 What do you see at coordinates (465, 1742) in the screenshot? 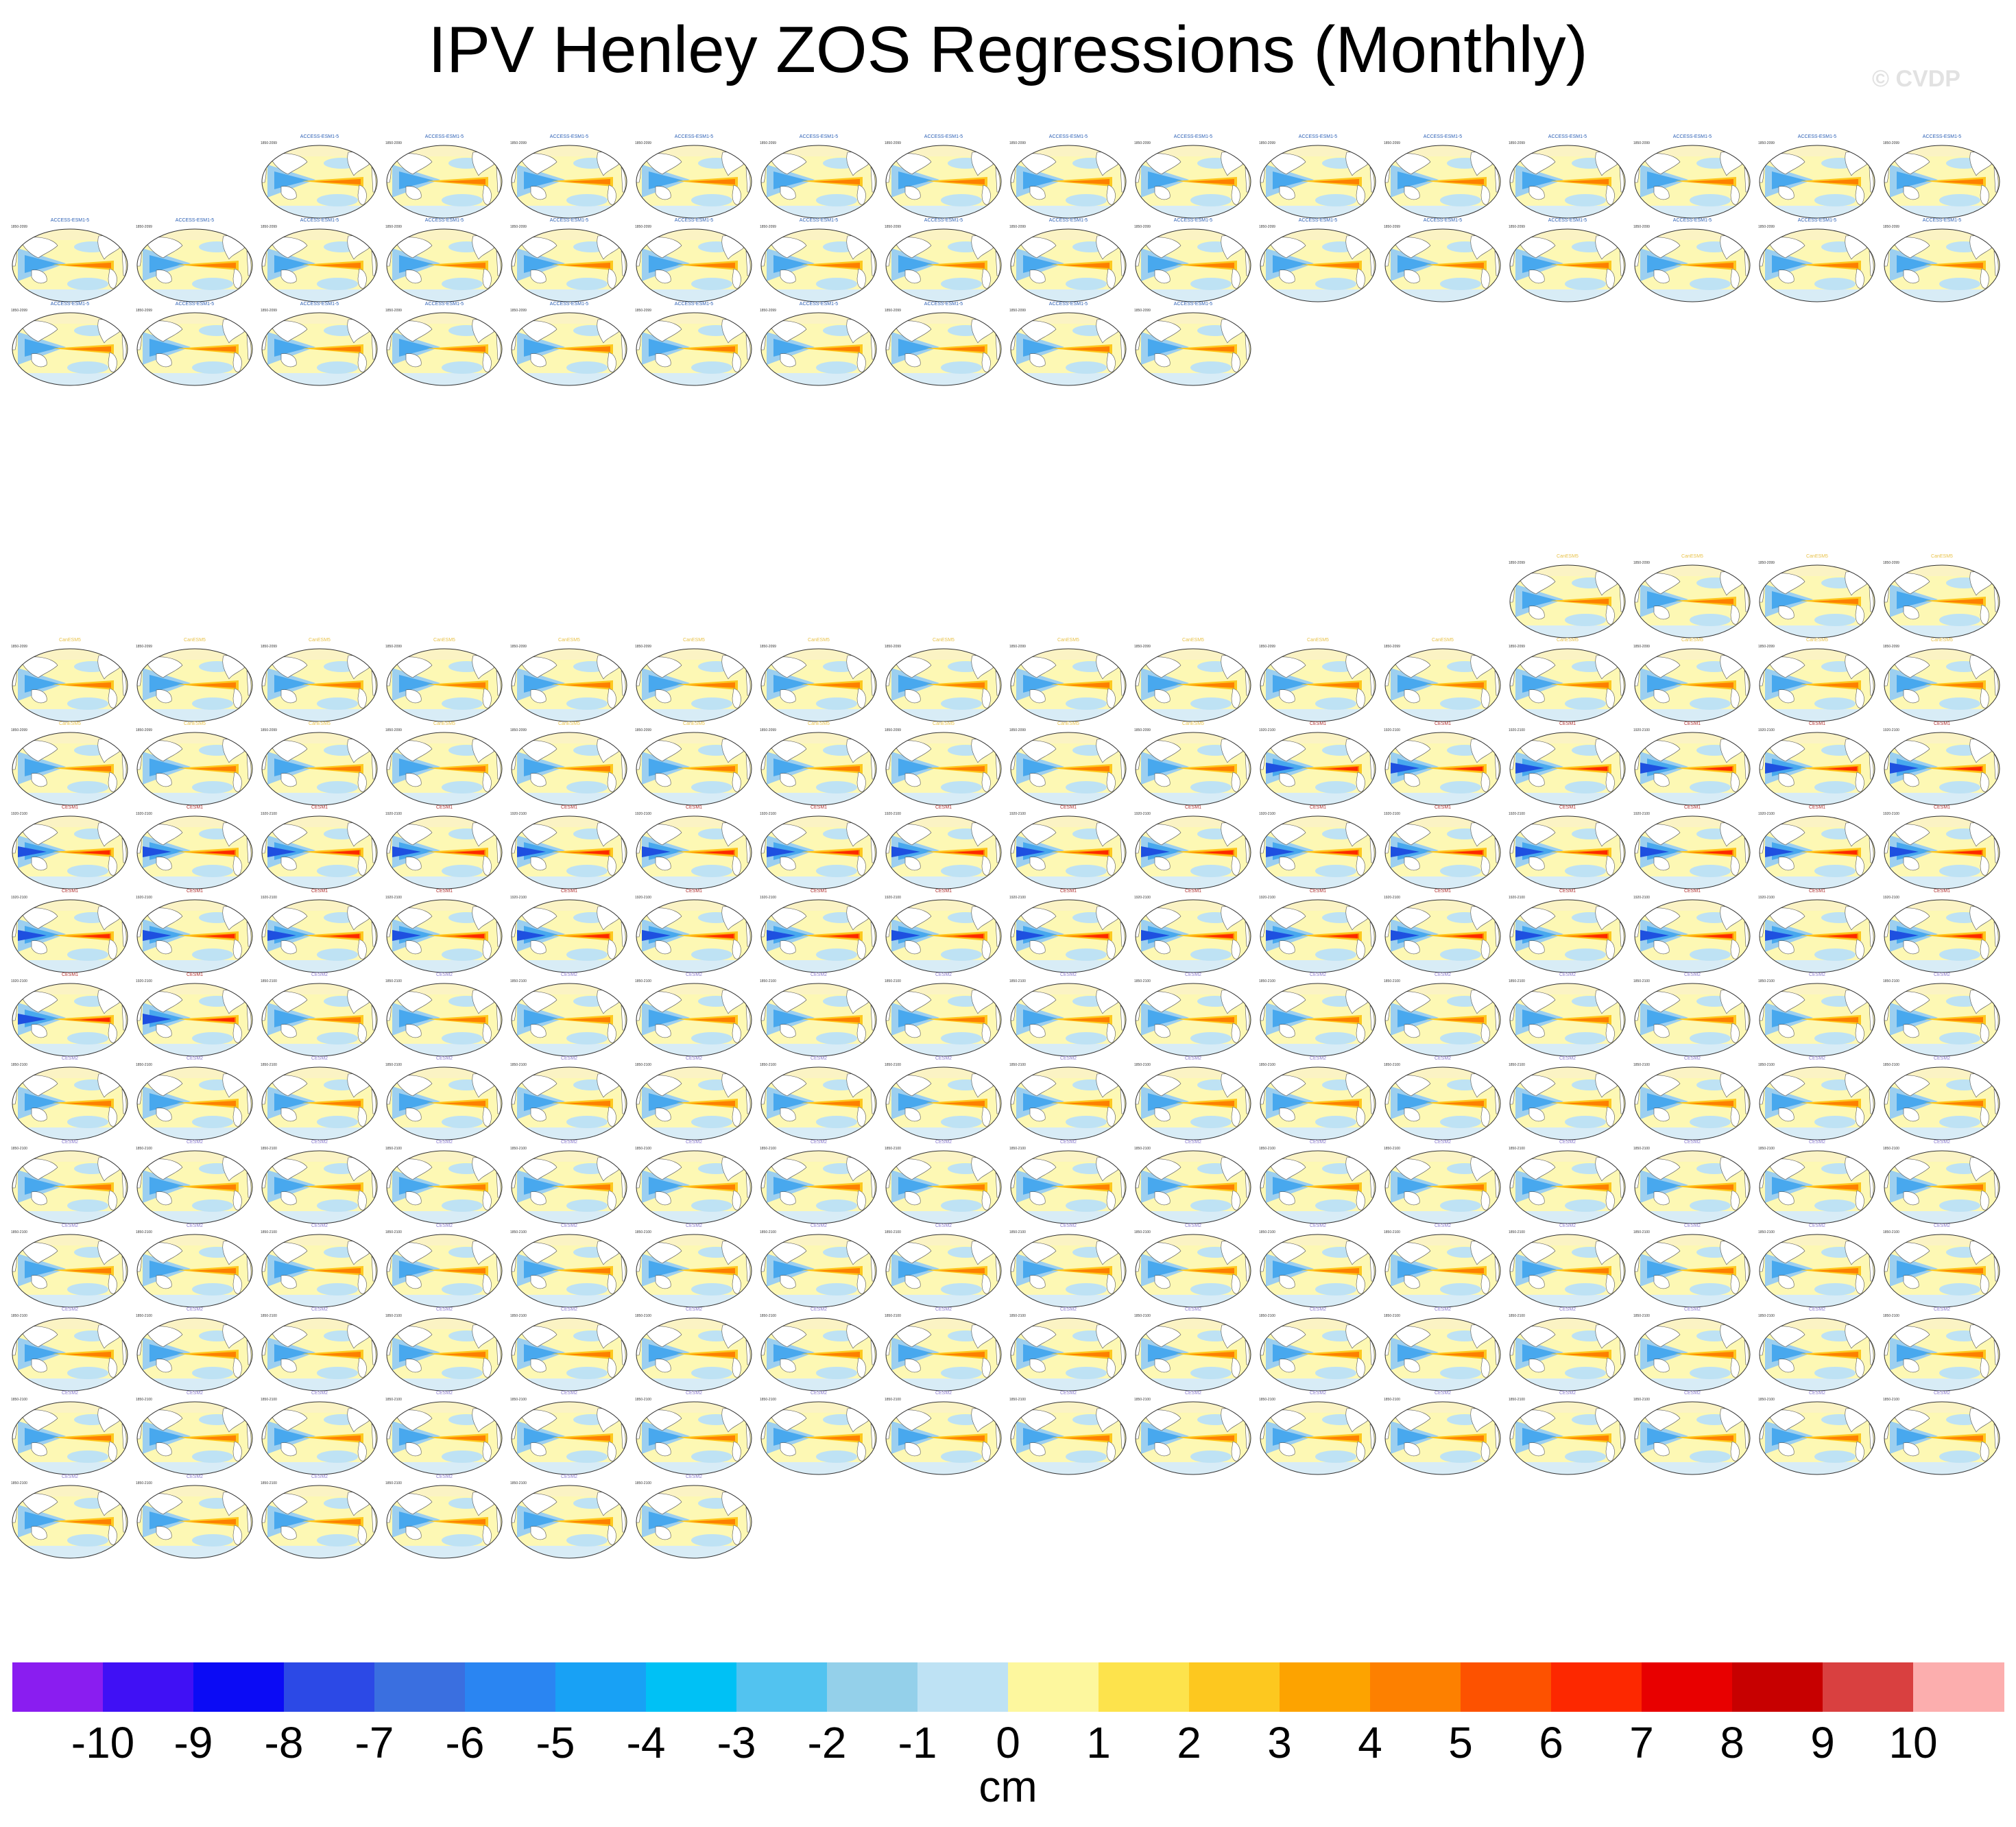
I see `colorbar-tick-label: -6` at bounding box center [465, 1742].